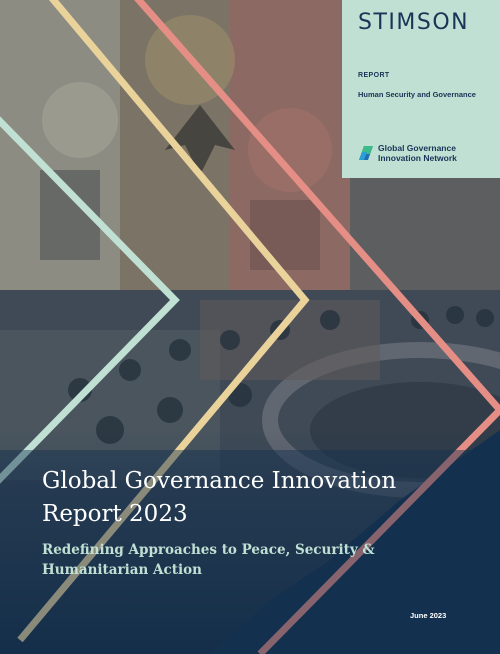  I want to click on program-name: Human Security and Governance, so click(417, 94).